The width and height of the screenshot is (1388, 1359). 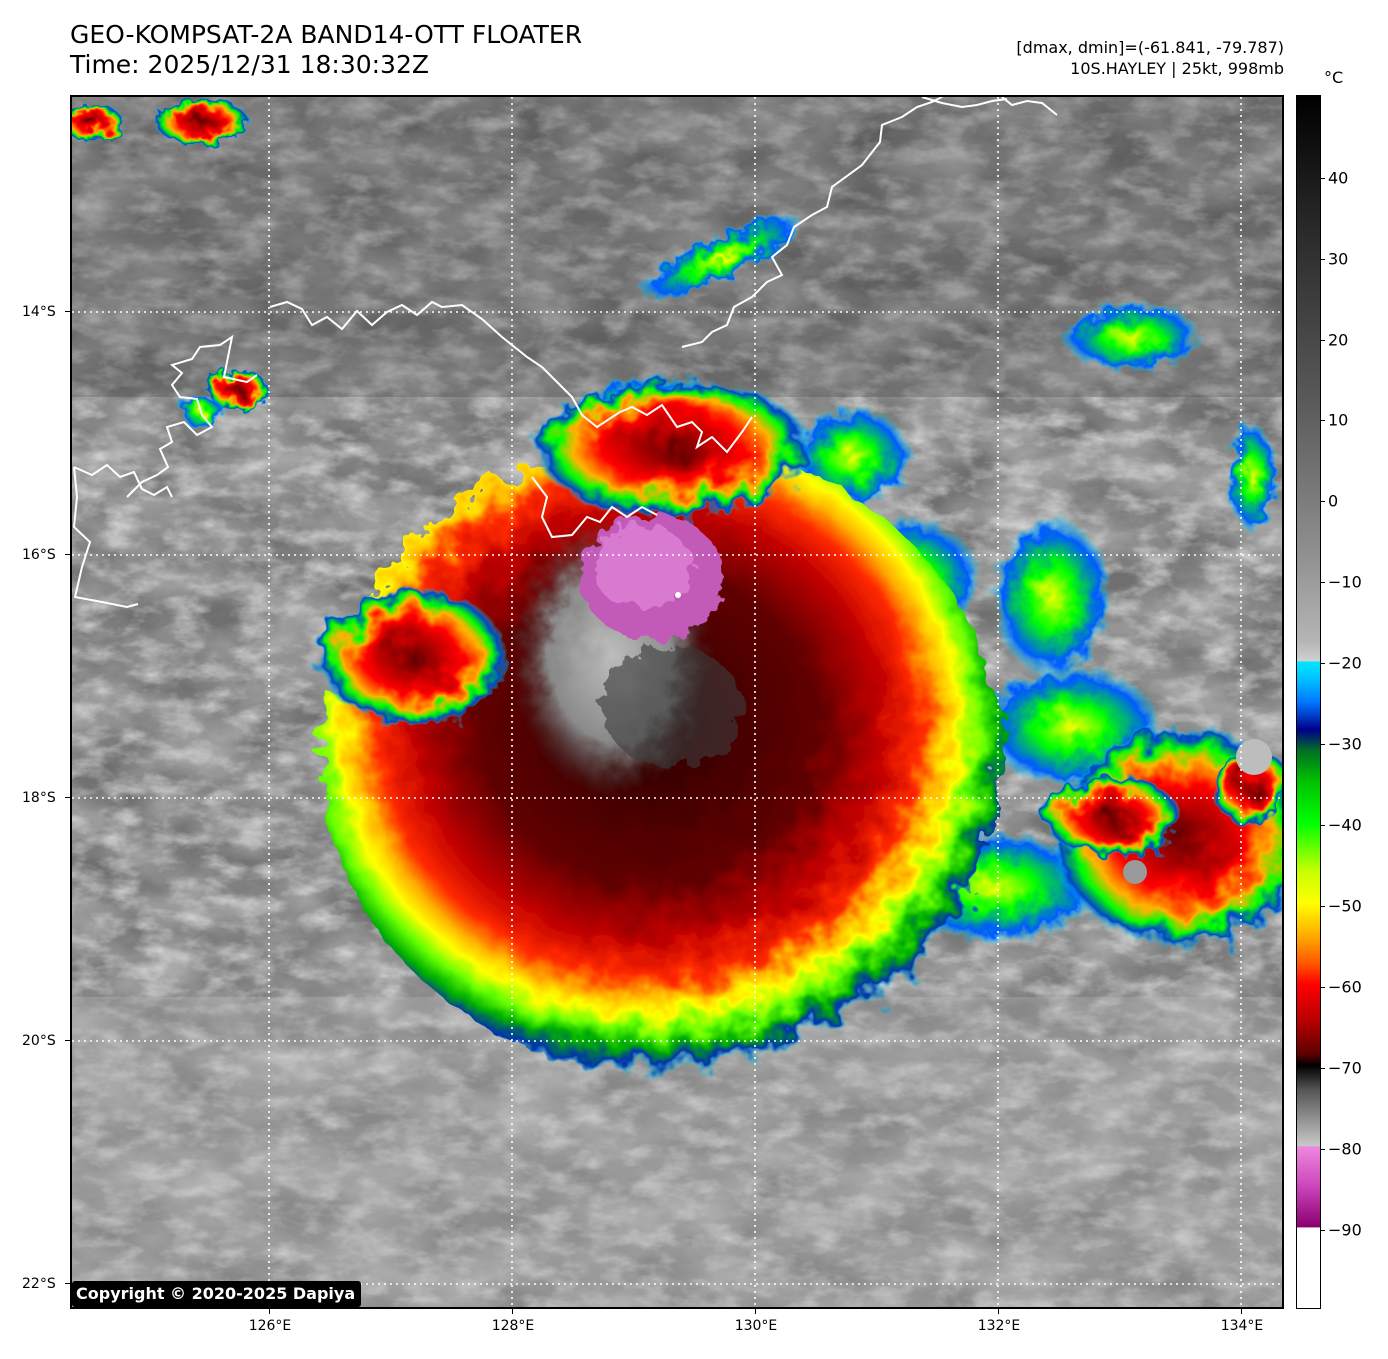 I want to click on colorbar-label-minus30: −30, so click(x=1345, y=744).